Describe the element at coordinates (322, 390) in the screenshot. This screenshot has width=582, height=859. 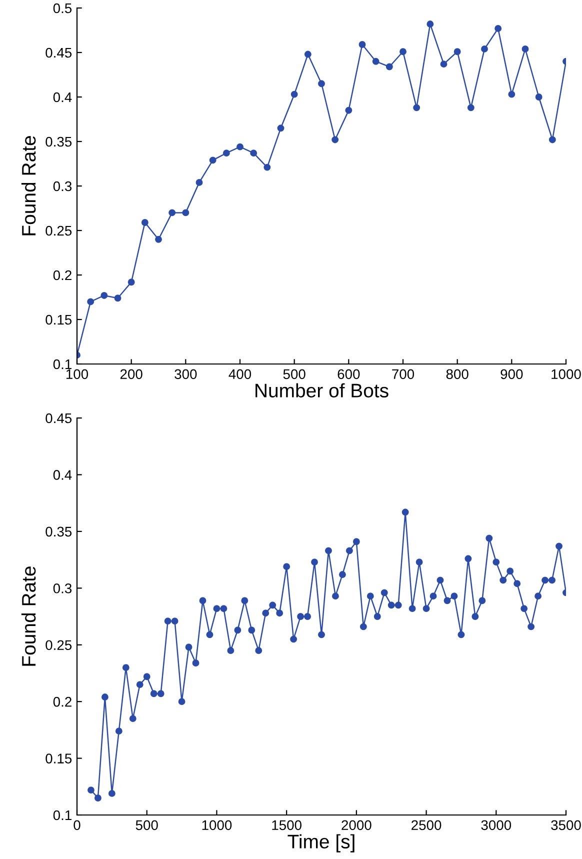
I see `x-axis-title: Number of Bots` at that location.